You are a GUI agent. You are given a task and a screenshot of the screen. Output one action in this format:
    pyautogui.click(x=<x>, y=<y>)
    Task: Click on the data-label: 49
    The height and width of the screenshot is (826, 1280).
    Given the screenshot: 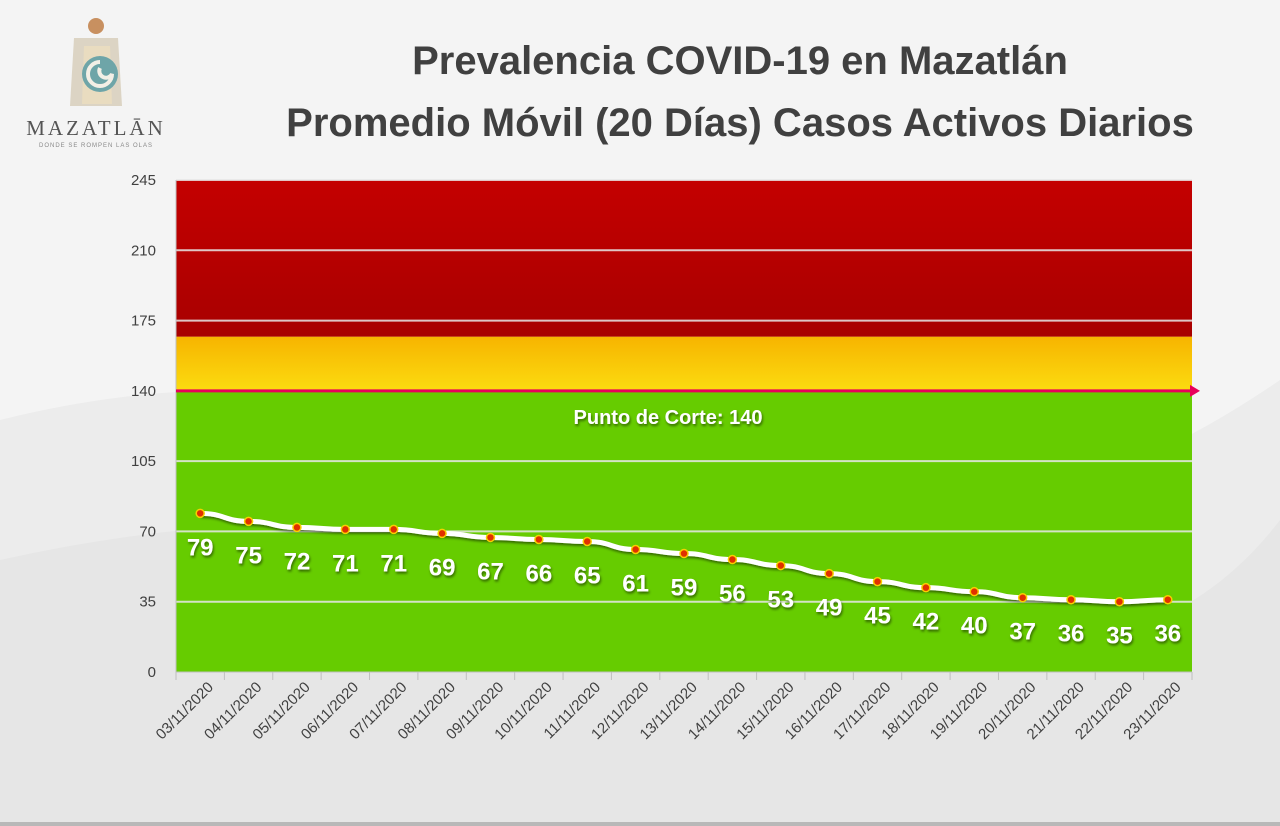 What is the action you would take?
    pyautogui.click(x=829, y=608)
    